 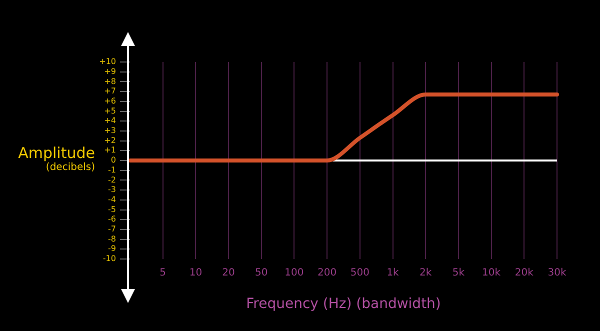 I want to click on y-tick-label: +8, so click(x=110, y=81).